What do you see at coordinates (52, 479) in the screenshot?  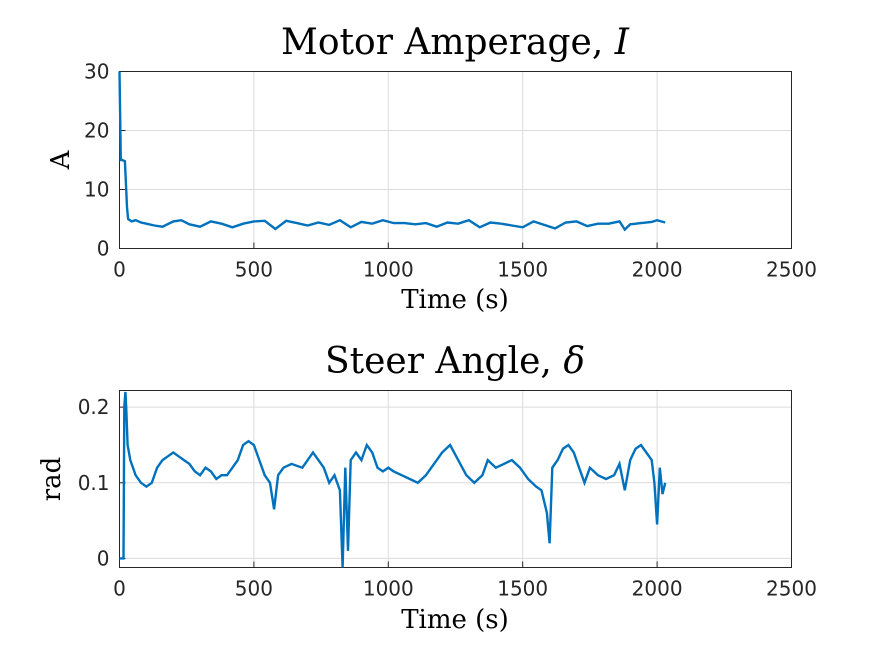 I see `y-axis-label: rad` at bounding box center [52, 479].